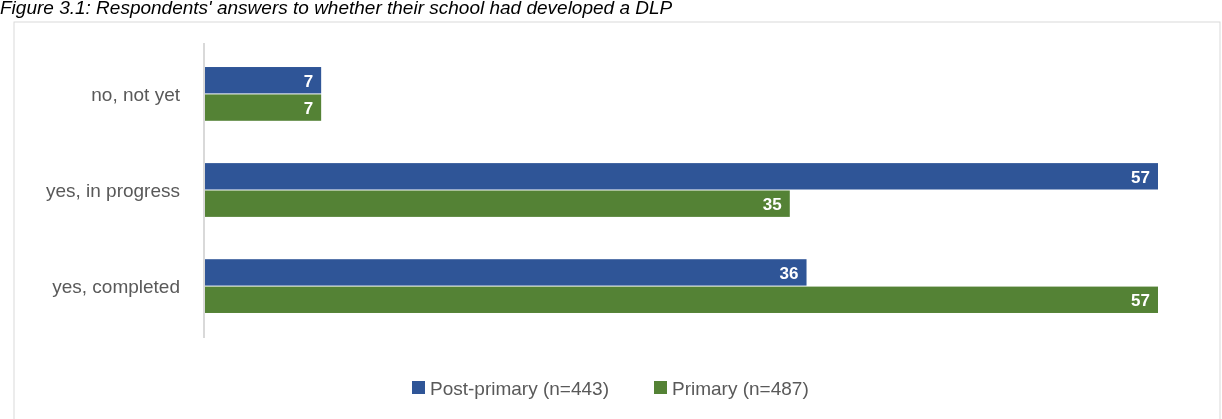  I want to click on data-label: 36, so click(789, 273).